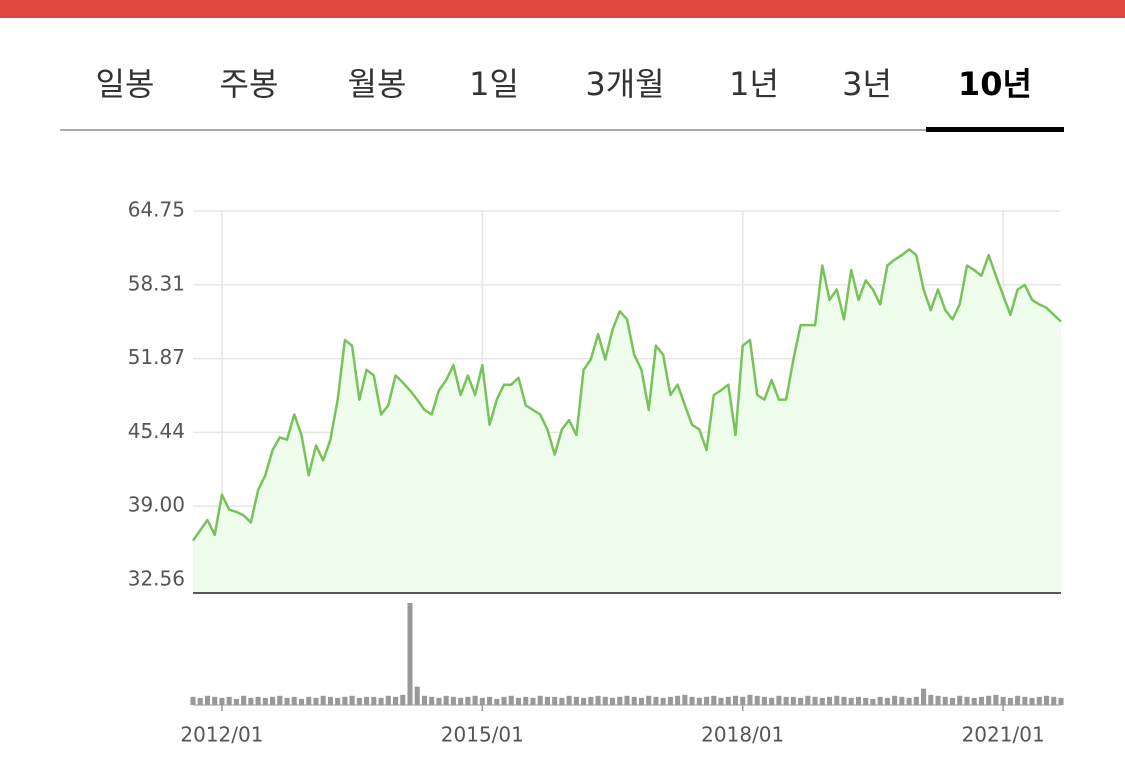 This screenshot has width=1125, height=757. I want to click on x-tick-label: 2021/01, so click(1003, 735).